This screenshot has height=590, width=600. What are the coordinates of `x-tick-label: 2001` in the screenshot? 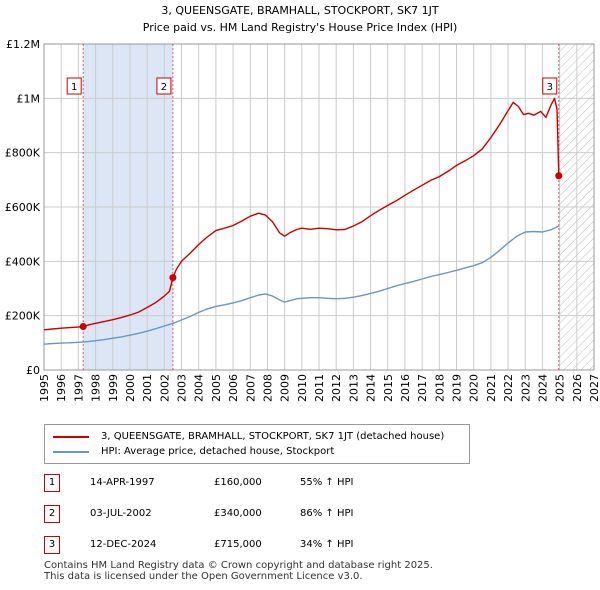 It's located at (147, 388).